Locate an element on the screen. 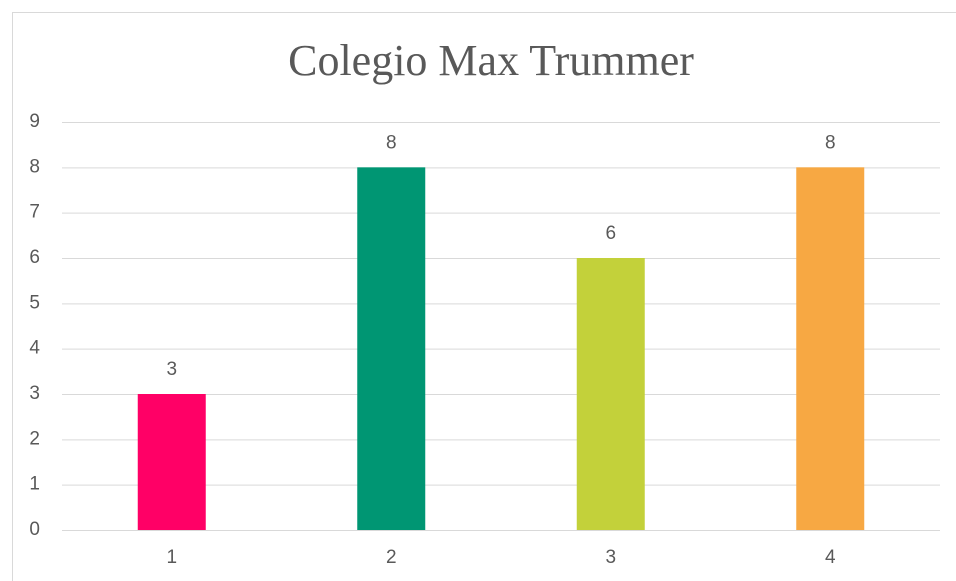 This screenshot has width=956, height=581. y-tick-label: 7 is located at coordinates (34, 212).